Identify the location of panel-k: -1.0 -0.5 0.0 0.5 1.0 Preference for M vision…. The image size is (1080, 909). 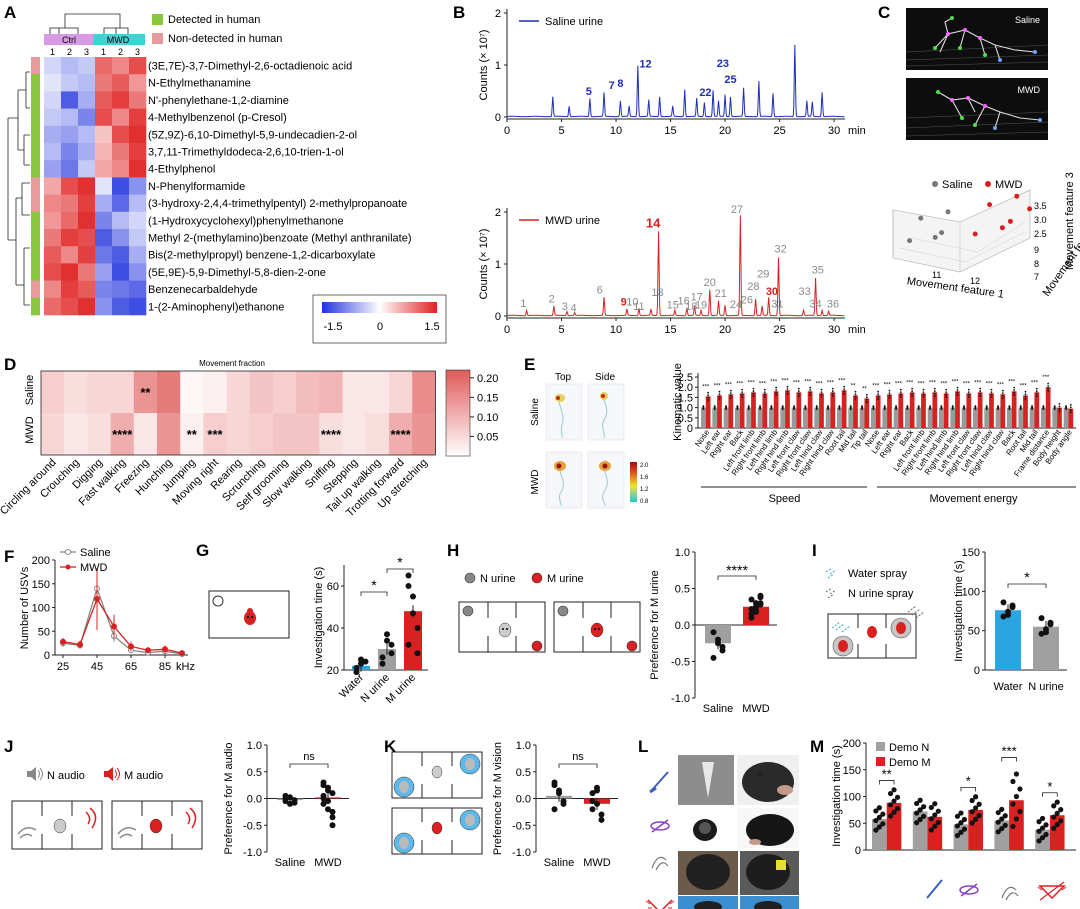
(504, 804).